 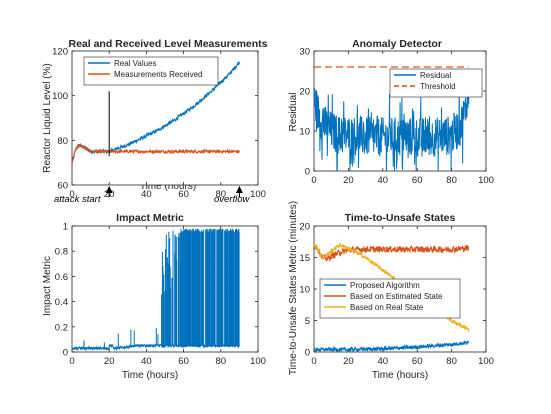 I want to click on legend-label: Proposed Algorithm, so click(x=385, y=285).